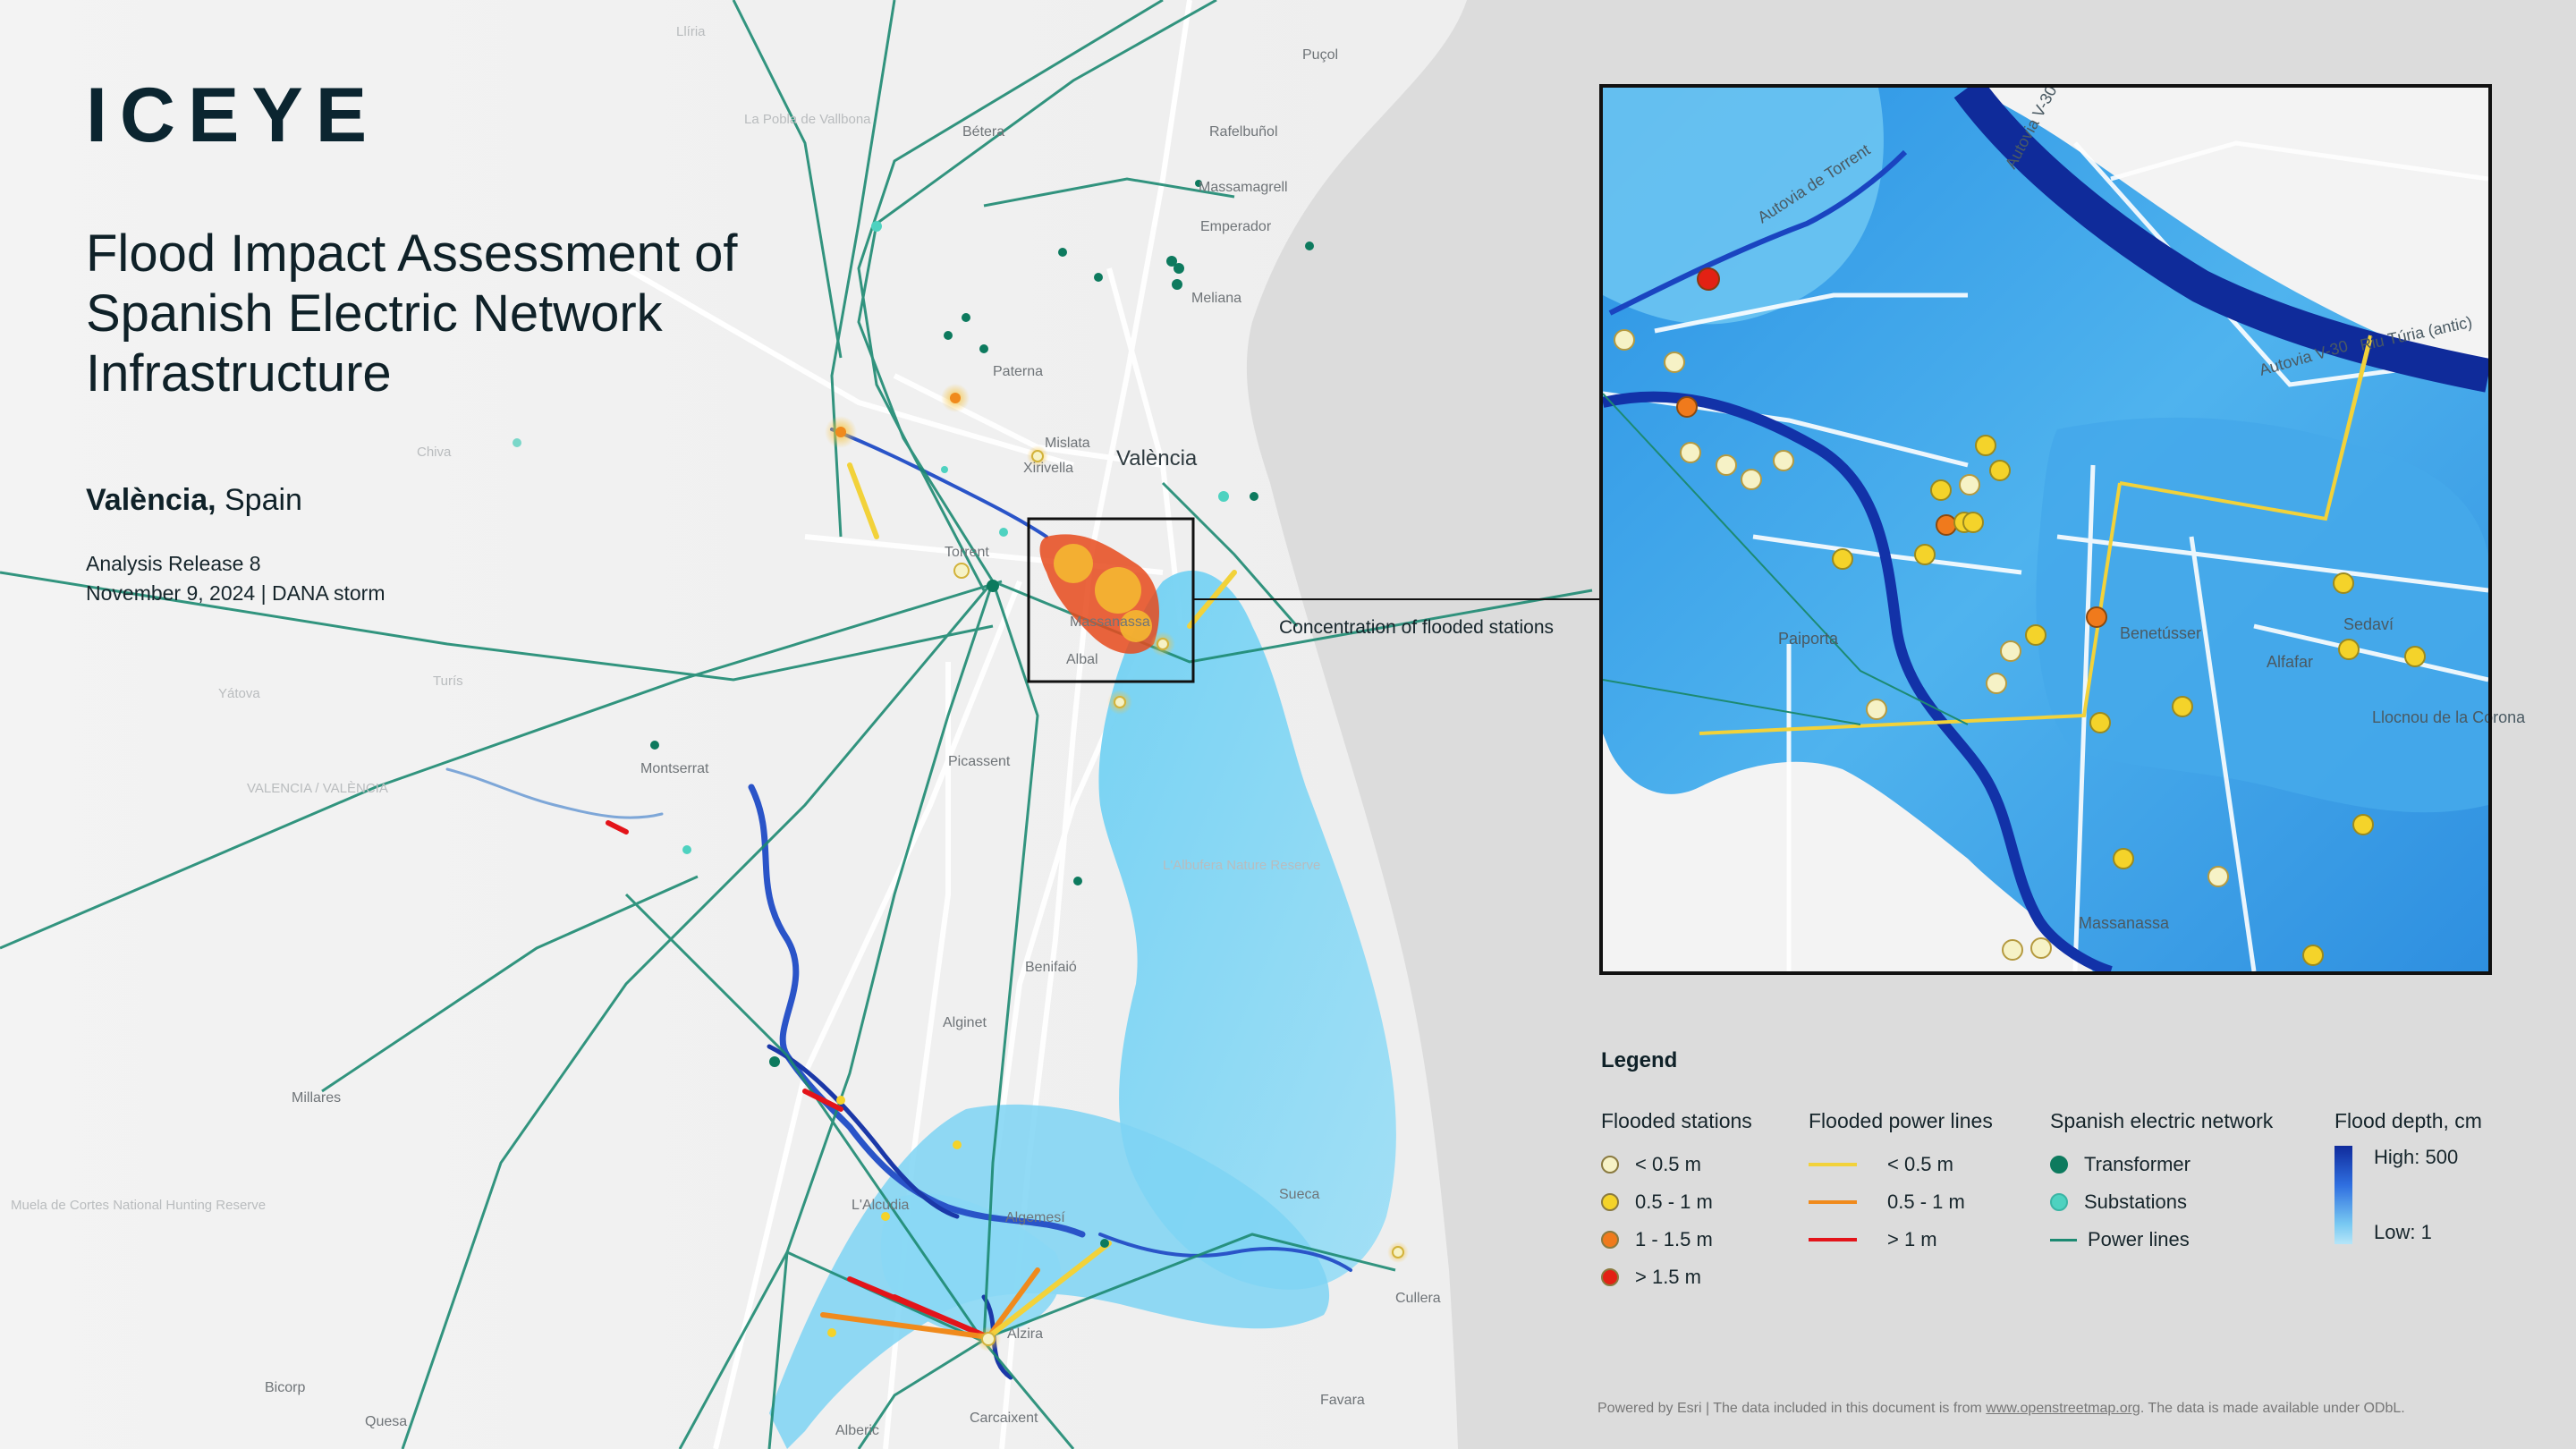 The height and width of the screenshot is (1449, 2576). I want to click on inset-label-llocnou: Llocnou de la Corona, so click(2449, 717).